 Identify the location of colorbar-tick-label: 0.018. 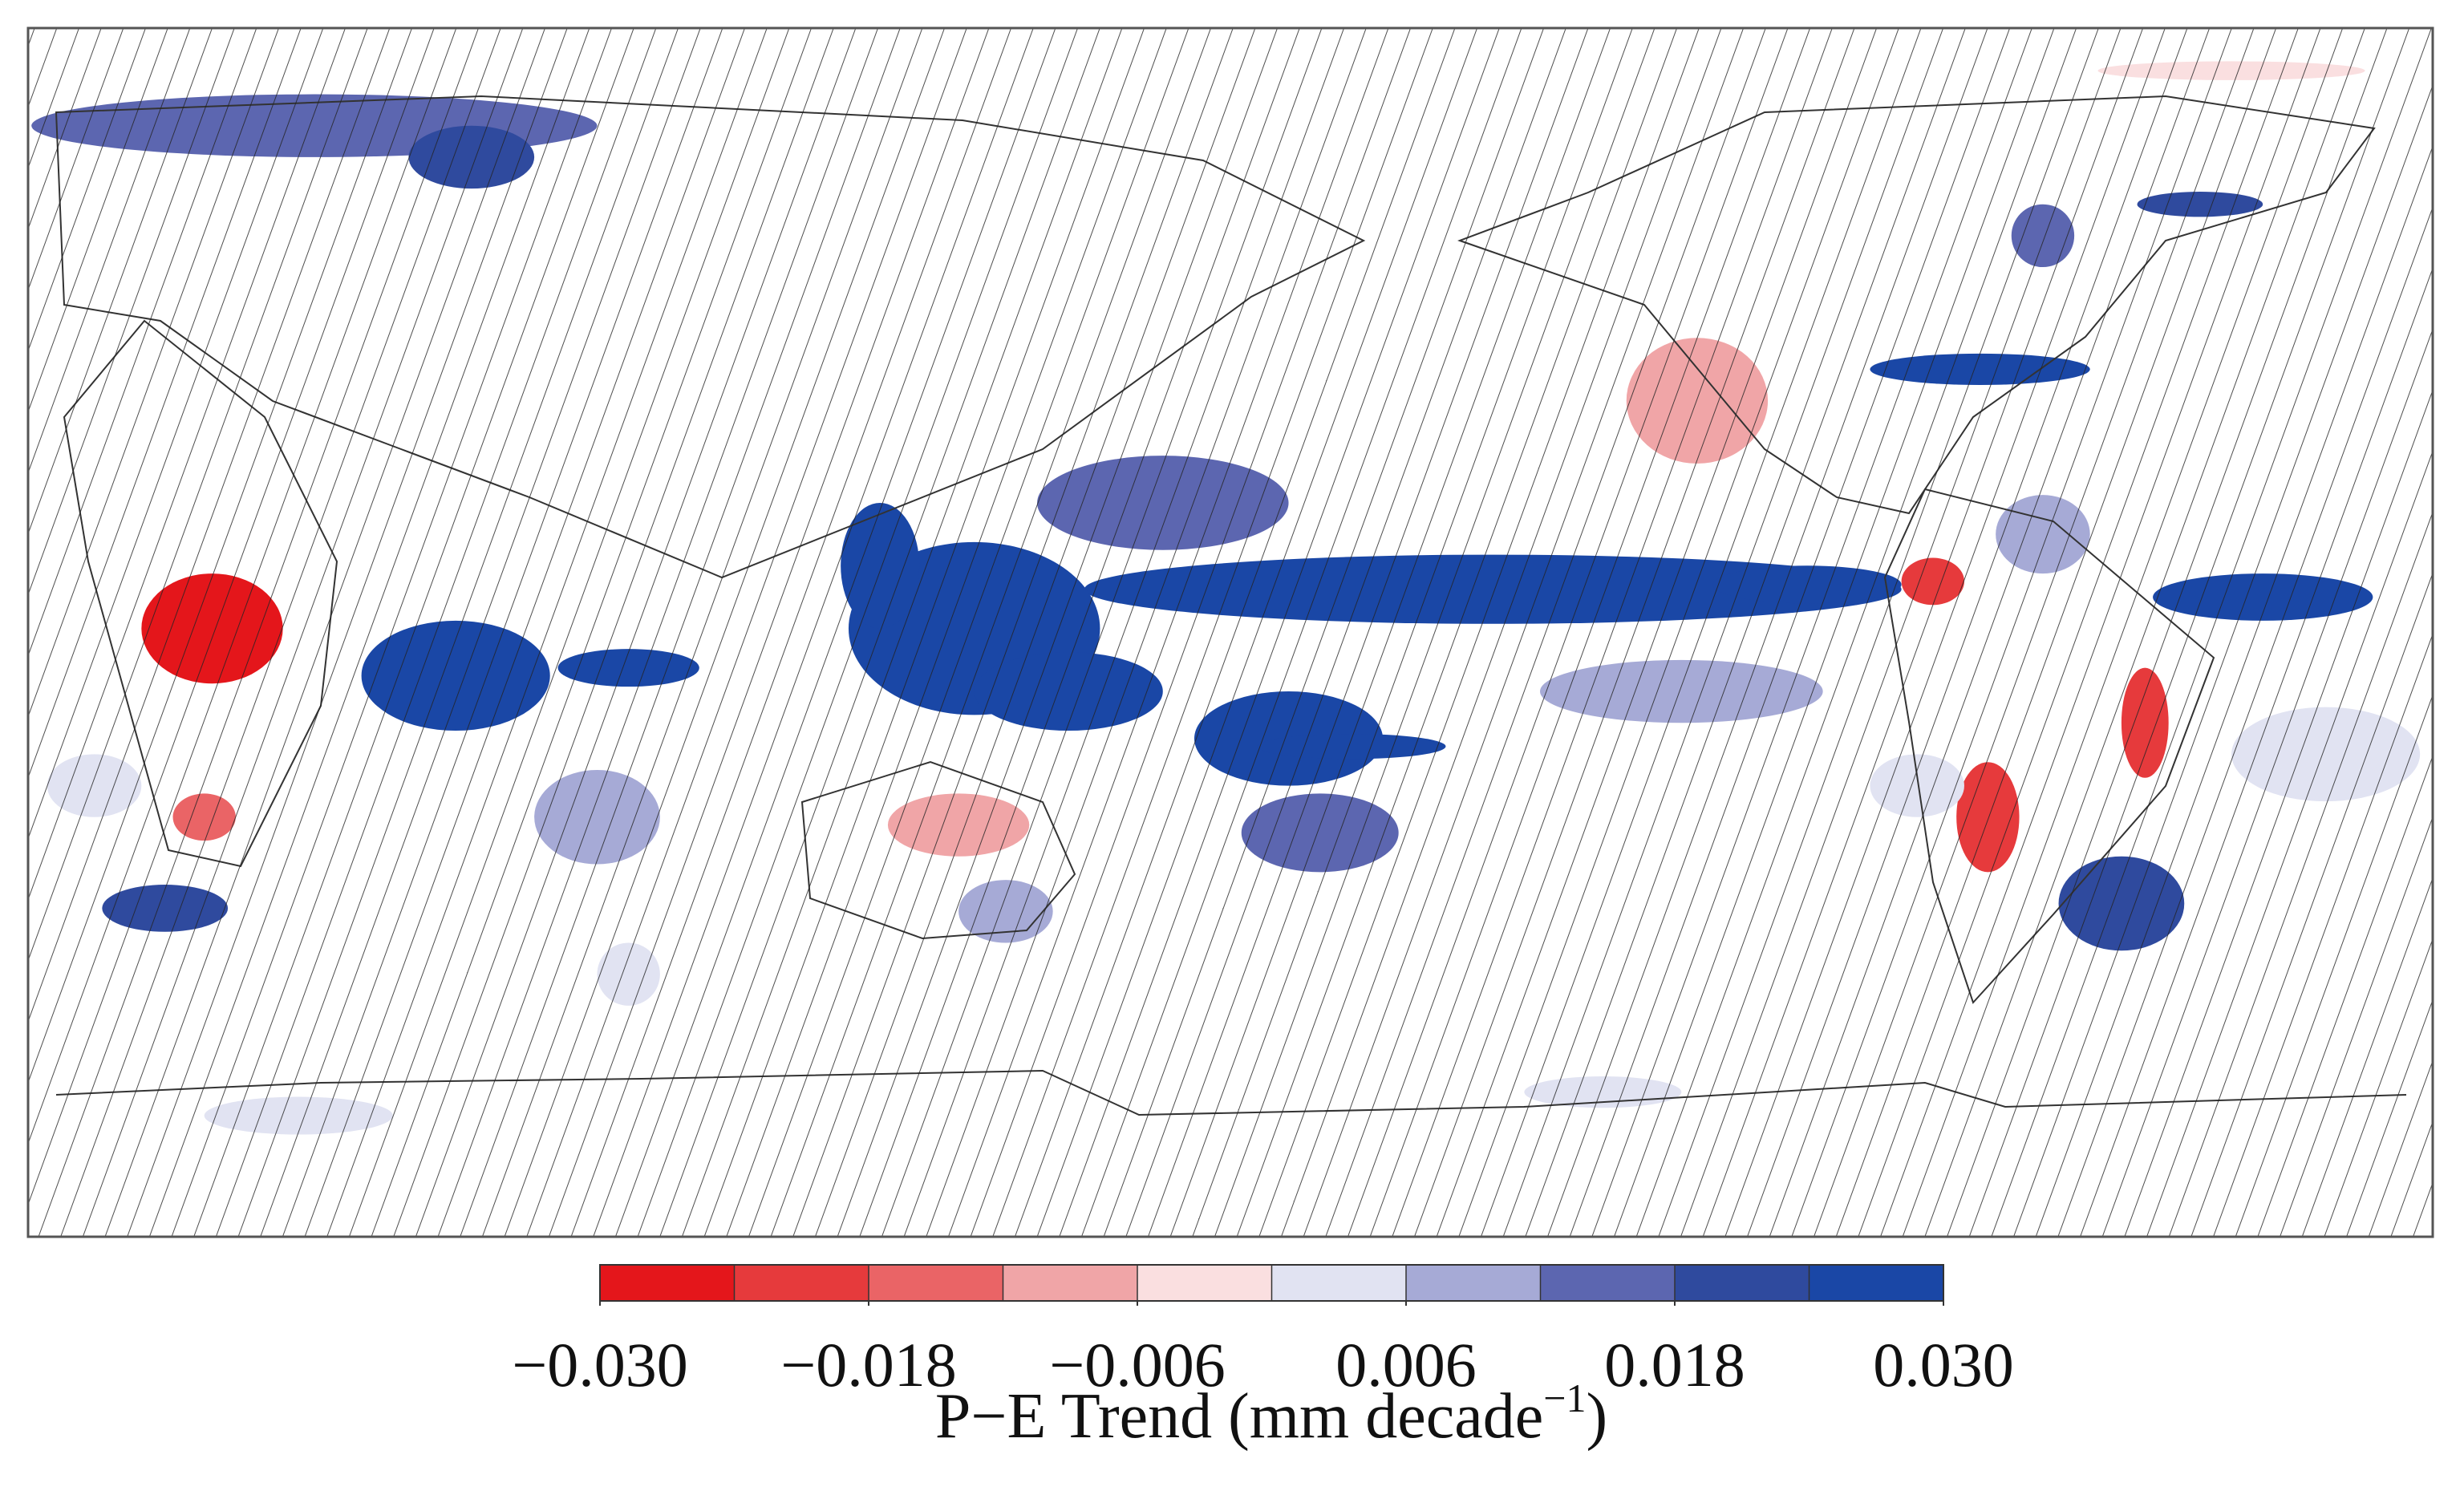
(1675, 1365).